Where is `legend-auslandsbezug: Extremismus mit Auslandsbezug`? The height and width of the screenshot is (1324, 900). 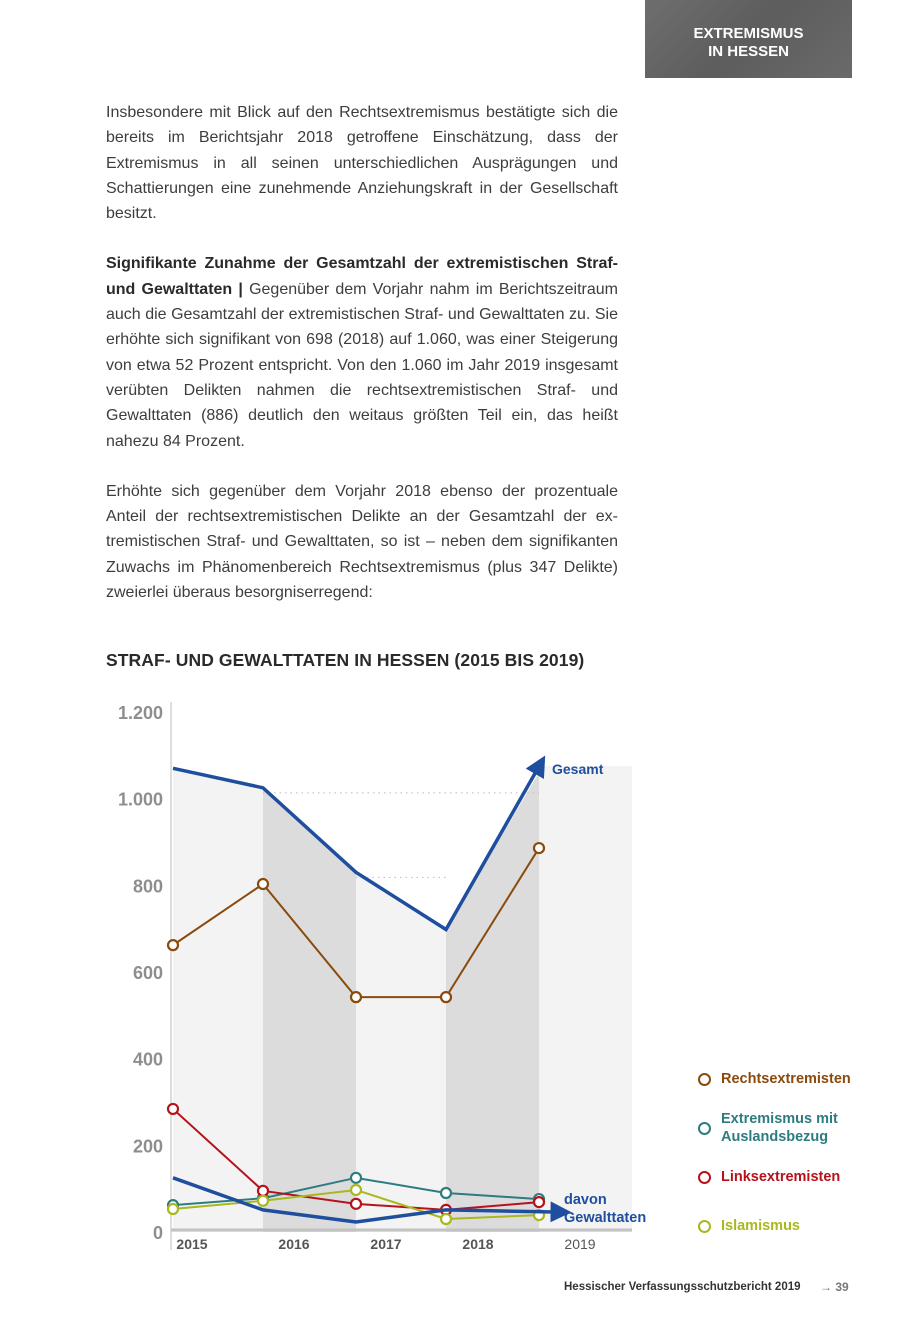
legend-auslandsbezug: Extremismus mit Auslandsbezug is located at coordinates (768, 1128).